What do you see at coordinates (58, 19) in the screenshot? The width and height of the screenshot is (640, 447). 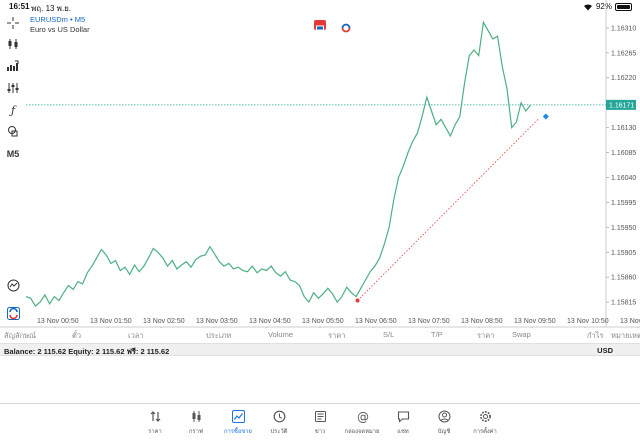 I see `chart-symbol: EURUSDm • M5` at bounding box center [58, 19].